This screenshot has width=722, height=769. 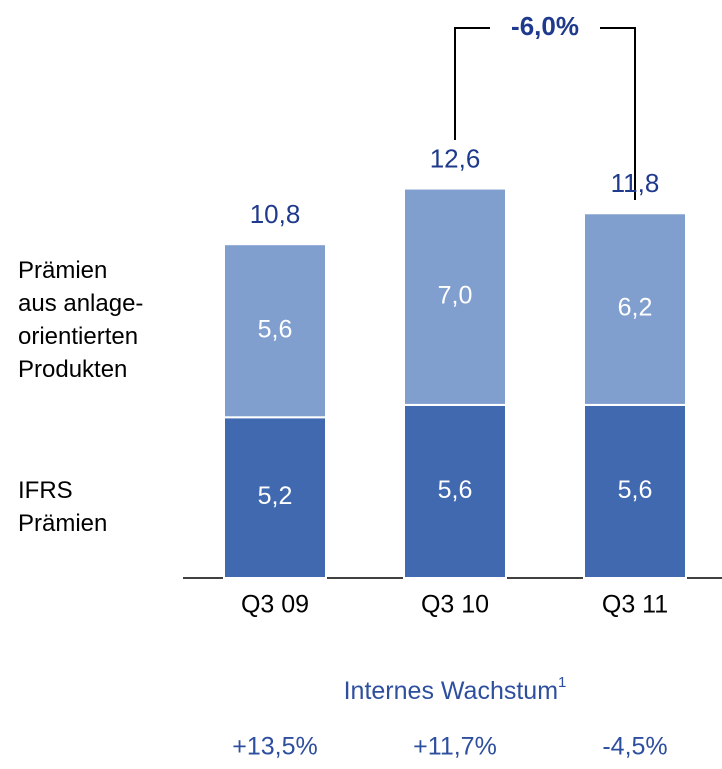 I want to click on x-tick-label: Q3 11, so click(x=635, y=605).